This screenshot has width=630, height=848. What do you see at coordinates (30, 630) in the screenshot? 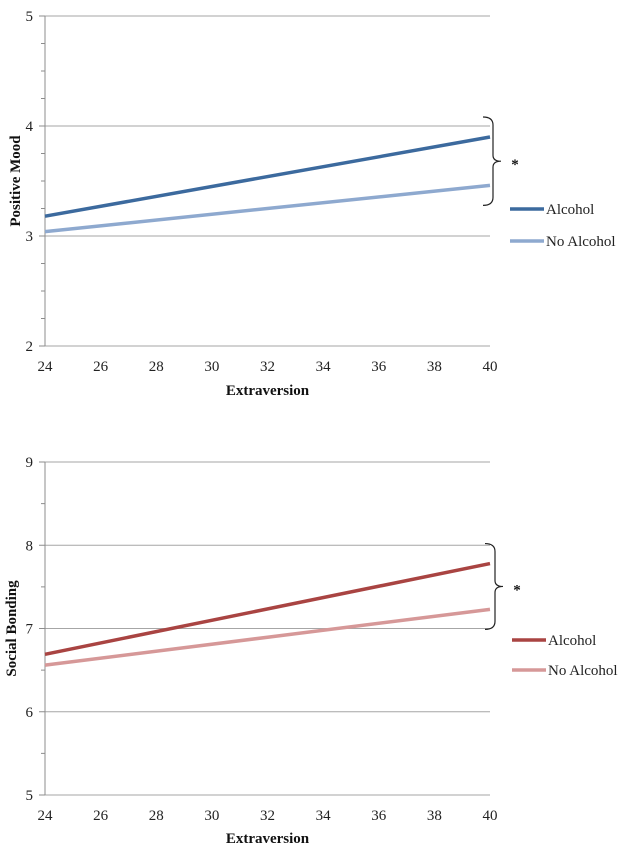
I see `y-tick-label: 7` at bounding box center [30, 630].